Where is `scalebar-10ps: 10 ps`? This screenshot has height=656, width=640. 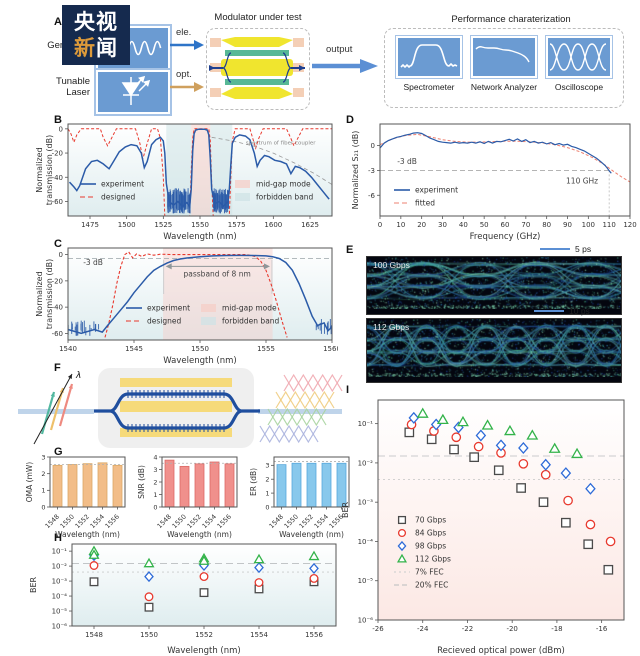
scalebar-10ps: 10 ps is located at coordinates (562, 311).